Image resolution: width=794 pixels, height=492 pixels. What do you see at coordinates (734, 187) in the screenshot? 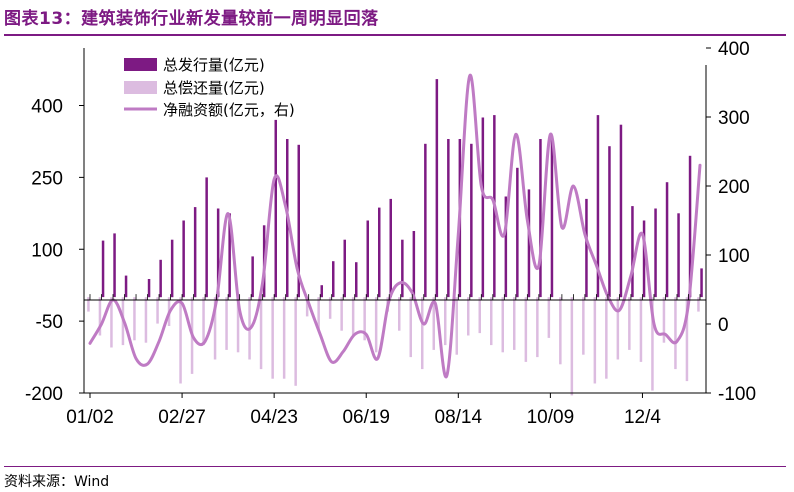
I see `right-axis-tick-label: 200` at bounding box center [734, 187].